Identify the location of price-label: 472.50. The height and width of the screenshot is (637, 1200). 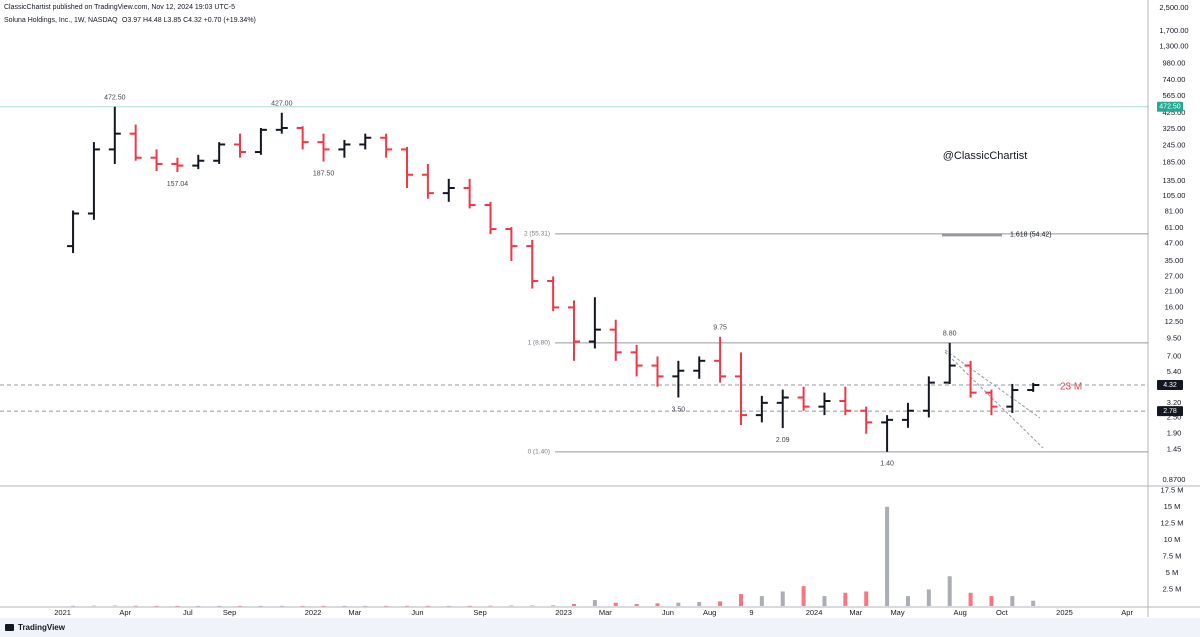
(1170, 107).